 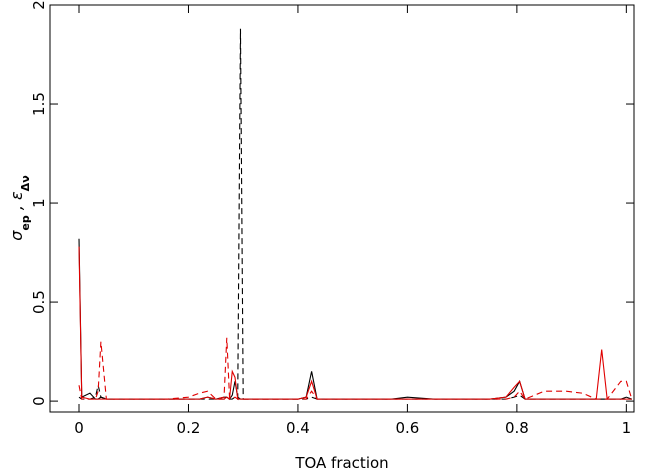 What do you see at coordinates (39, 104) in the screenshot?
I see `y-tick-label: 1.5` at bounding box center [39, 104].